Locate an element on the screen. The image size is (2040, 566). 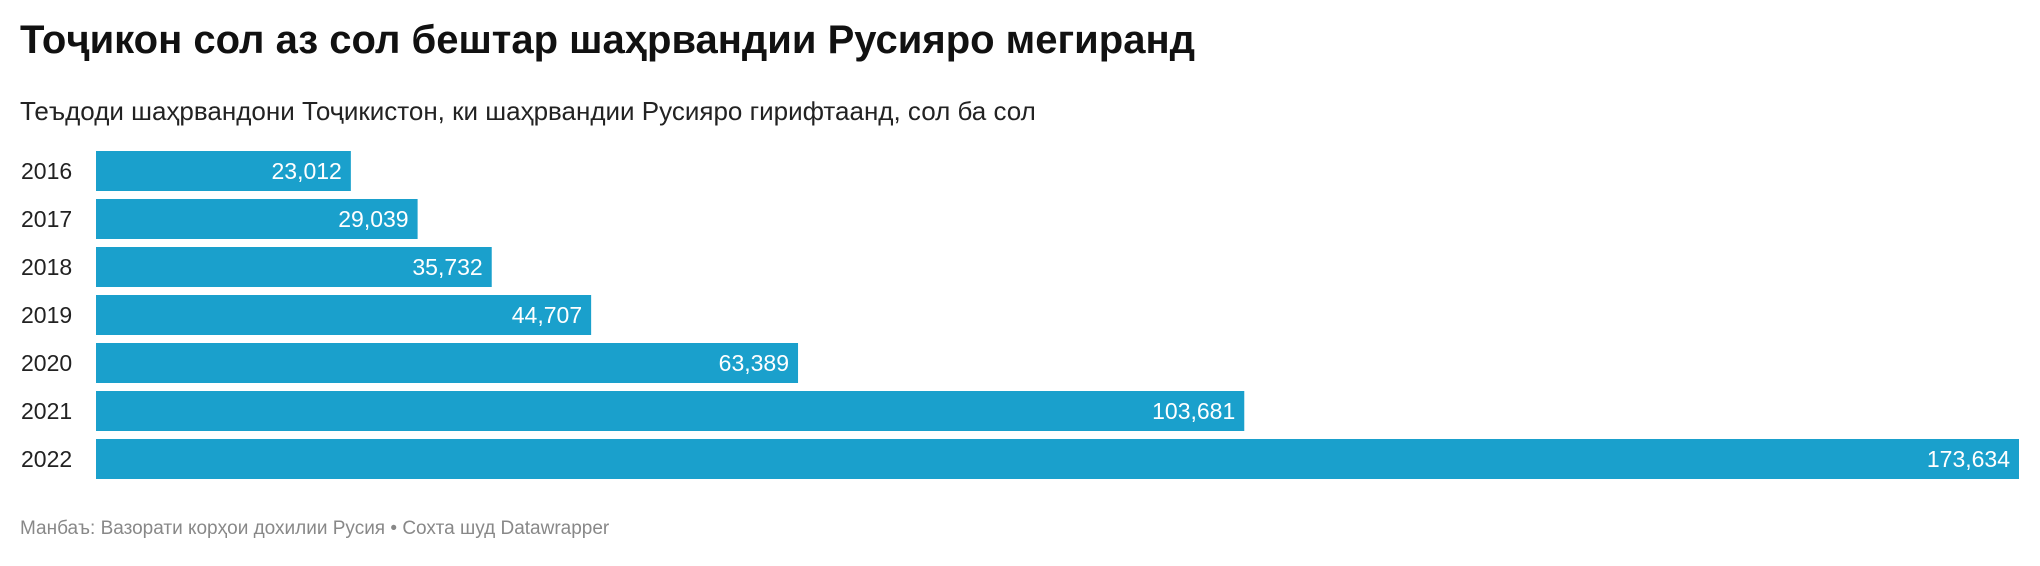
bar-value-label: 29,039 is located at coordinates (373, 219).